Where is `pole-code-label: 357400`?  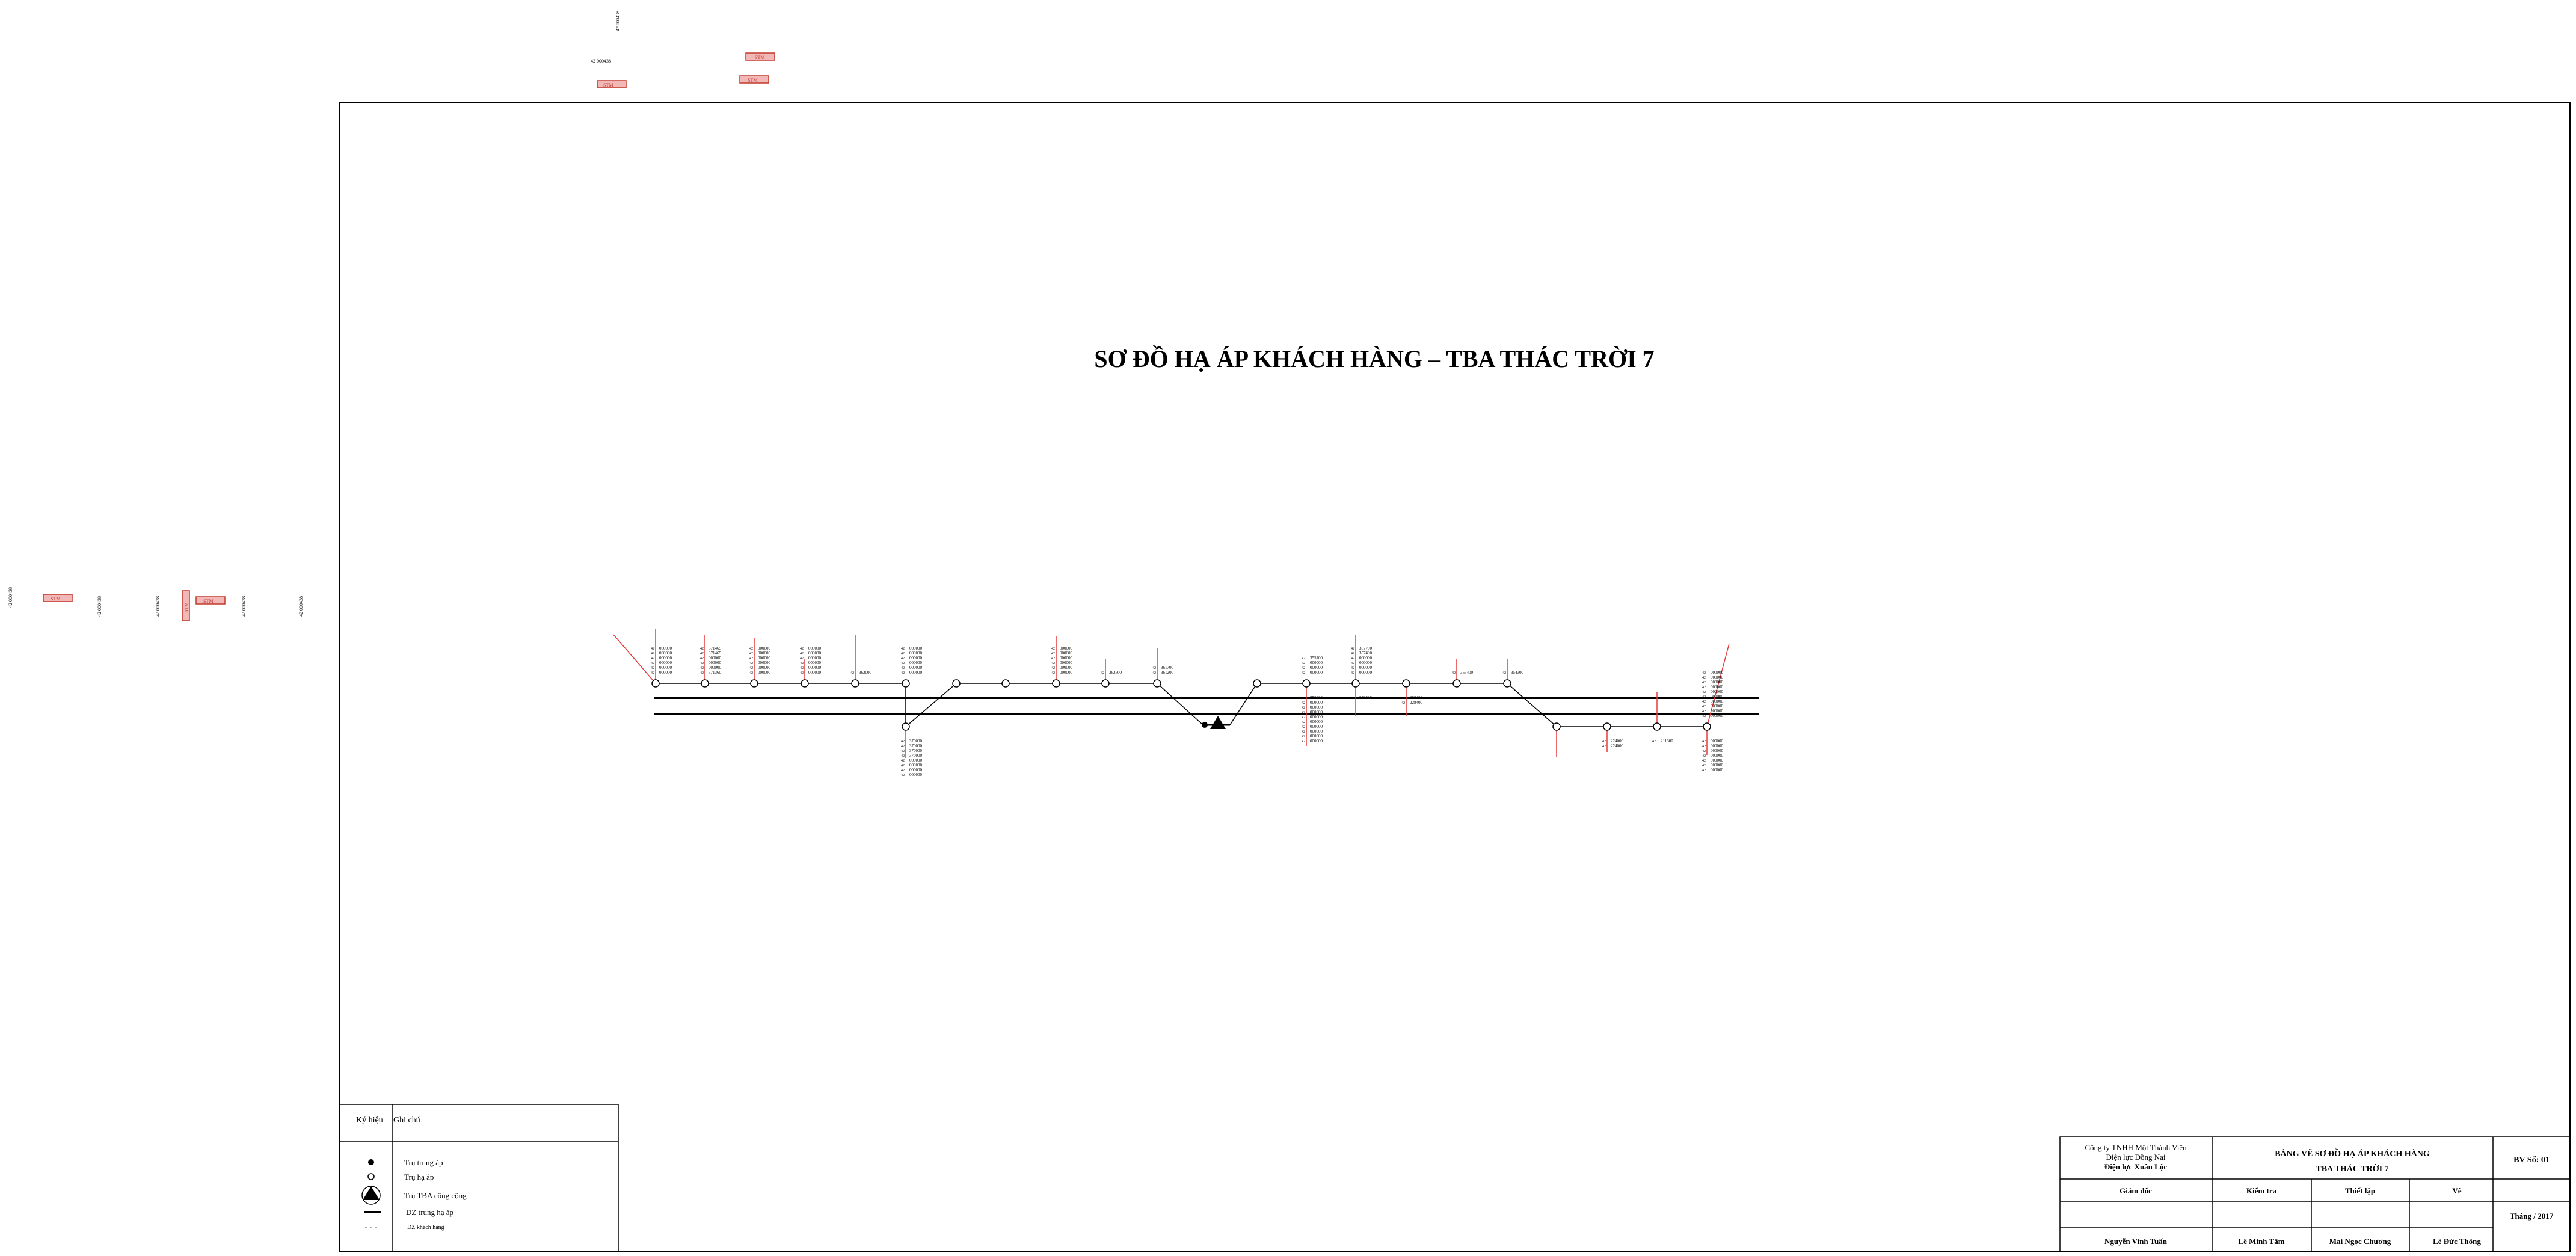
pole-code-label: 357400 is located at coordinates (1366, 653).